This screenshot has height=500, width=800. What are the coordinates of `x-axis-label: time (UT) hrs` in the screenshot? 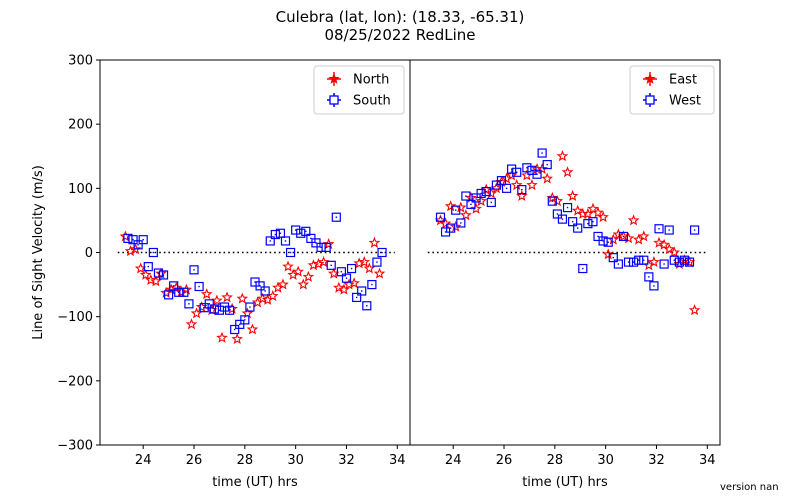 It's located at (565, 482).